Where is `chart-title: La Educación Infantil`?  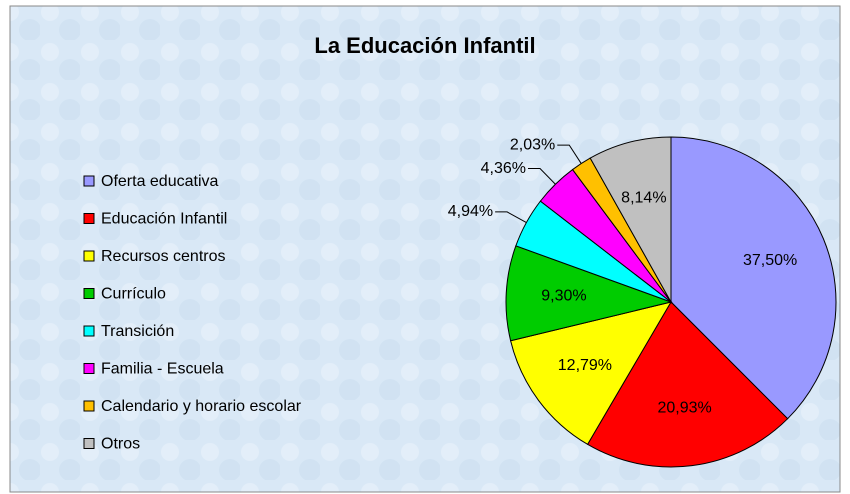 chart-title: La Educación Infantil is located at coordinates (424, 45).